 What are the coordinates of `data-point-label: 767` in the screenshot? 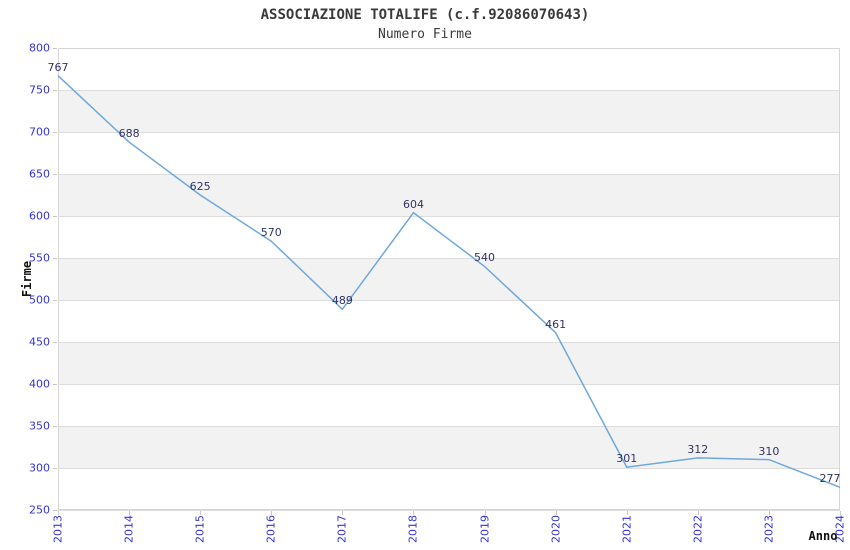 It's located at (58, 67).